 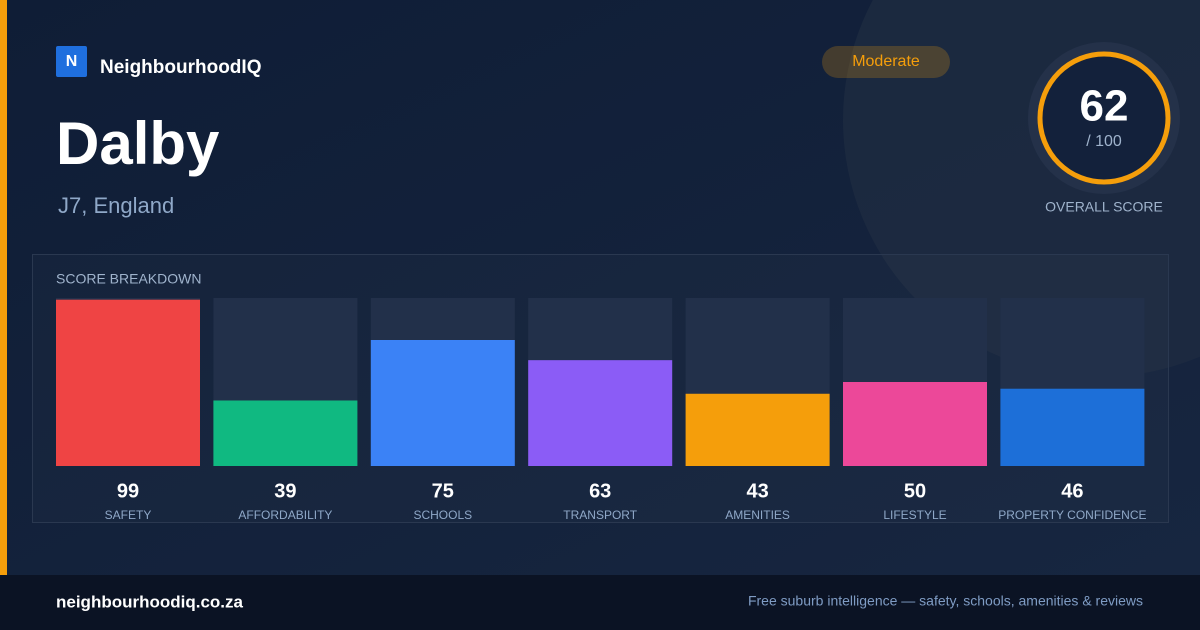 What do you see at coordinates (1072, 491) in the screenshot?
I see `value-label: 46` at bounding box center [1072, 491].